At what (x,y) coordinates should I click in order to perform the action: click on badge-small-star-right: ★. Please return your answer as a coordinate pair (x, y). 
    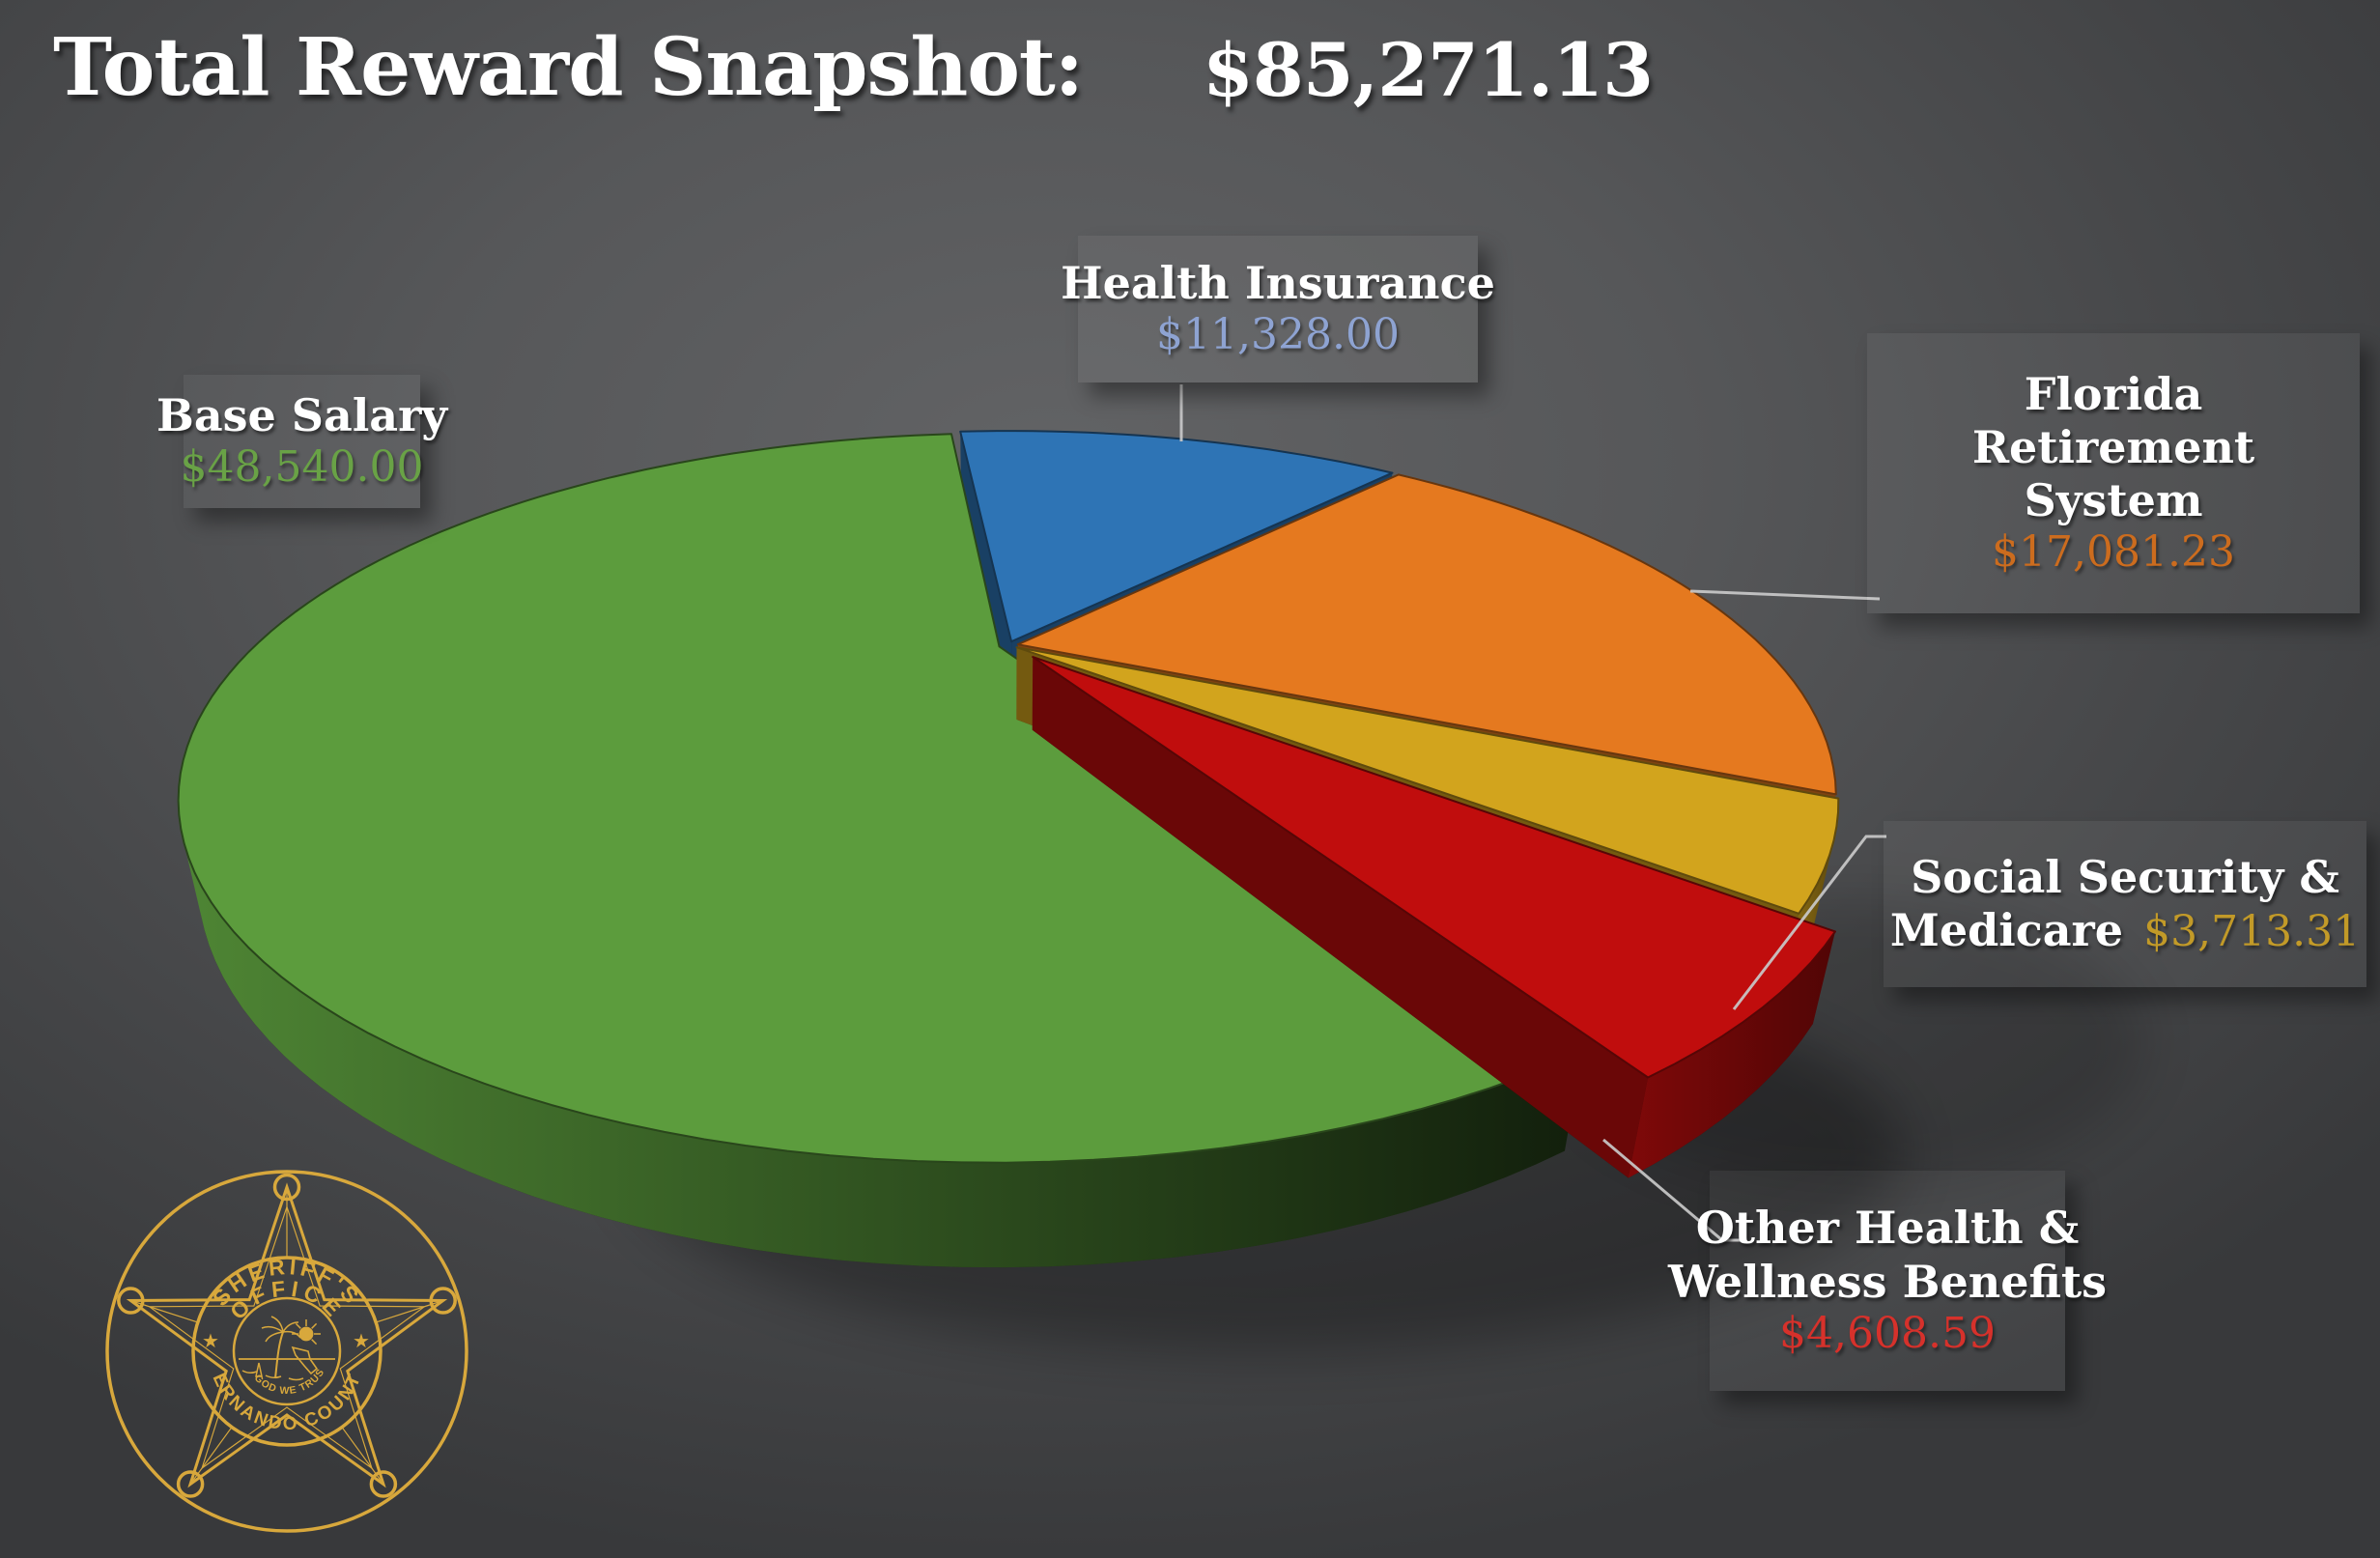
    Looking at the image, I should click on (362, 1342).